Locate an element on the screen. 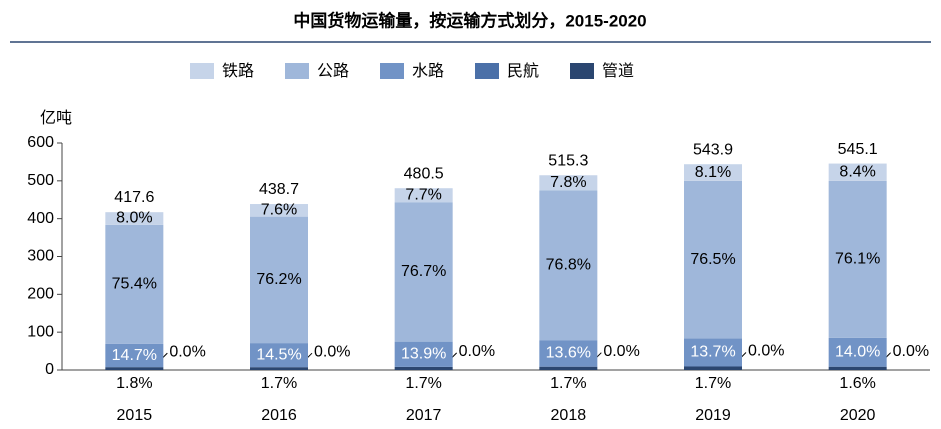  total-label: 545.1 is located at coordinates (858, 149).